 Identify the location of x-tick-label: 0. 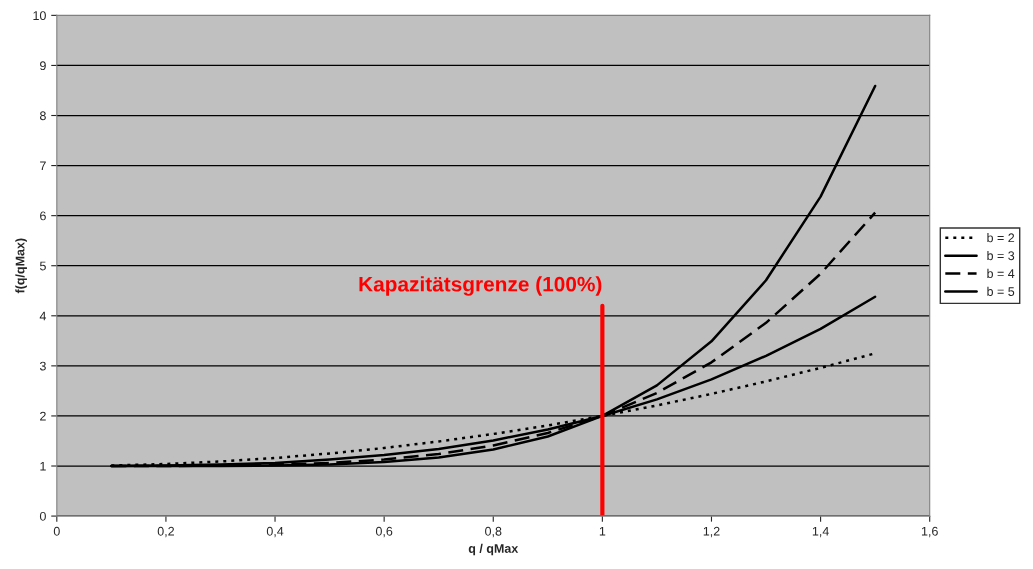
(56, 531).